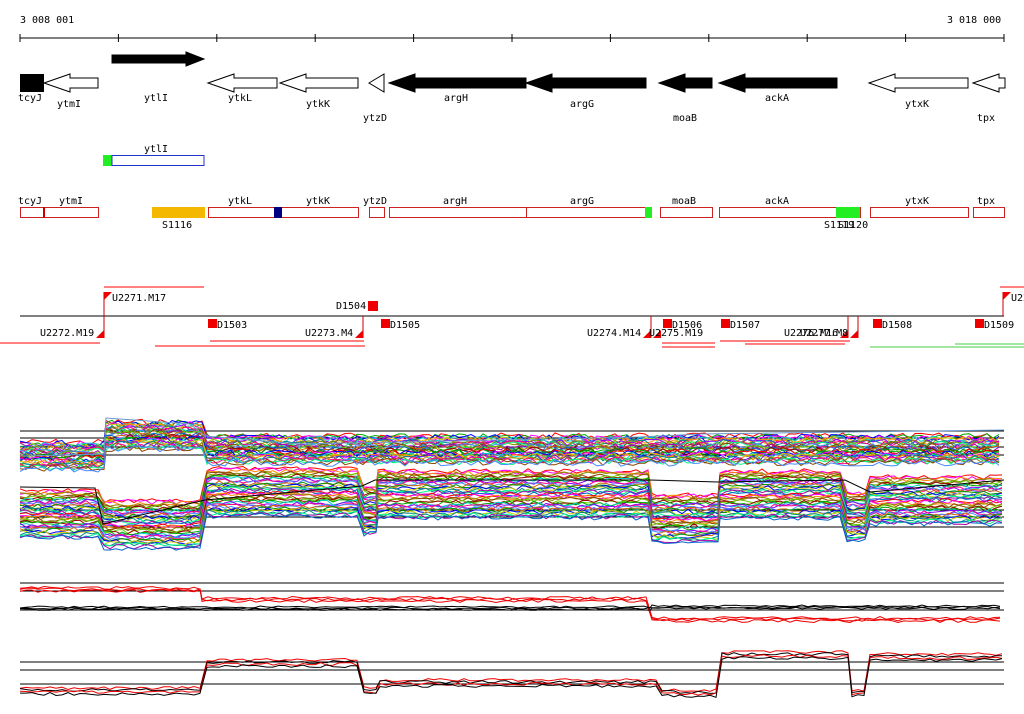 The width and height of the screenshot is (1024, 714). Describe the element at coordinates (455, 201) in the screenshot. I see `transcript-label: argH` at that location.